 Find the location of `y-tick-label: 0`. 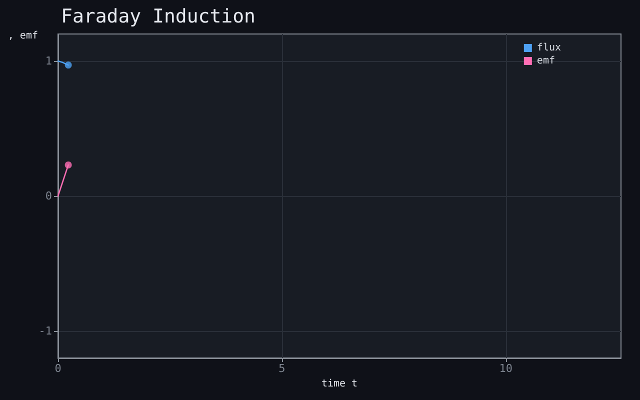

y-tick-label: 0 is located at coordinates (48, 196).